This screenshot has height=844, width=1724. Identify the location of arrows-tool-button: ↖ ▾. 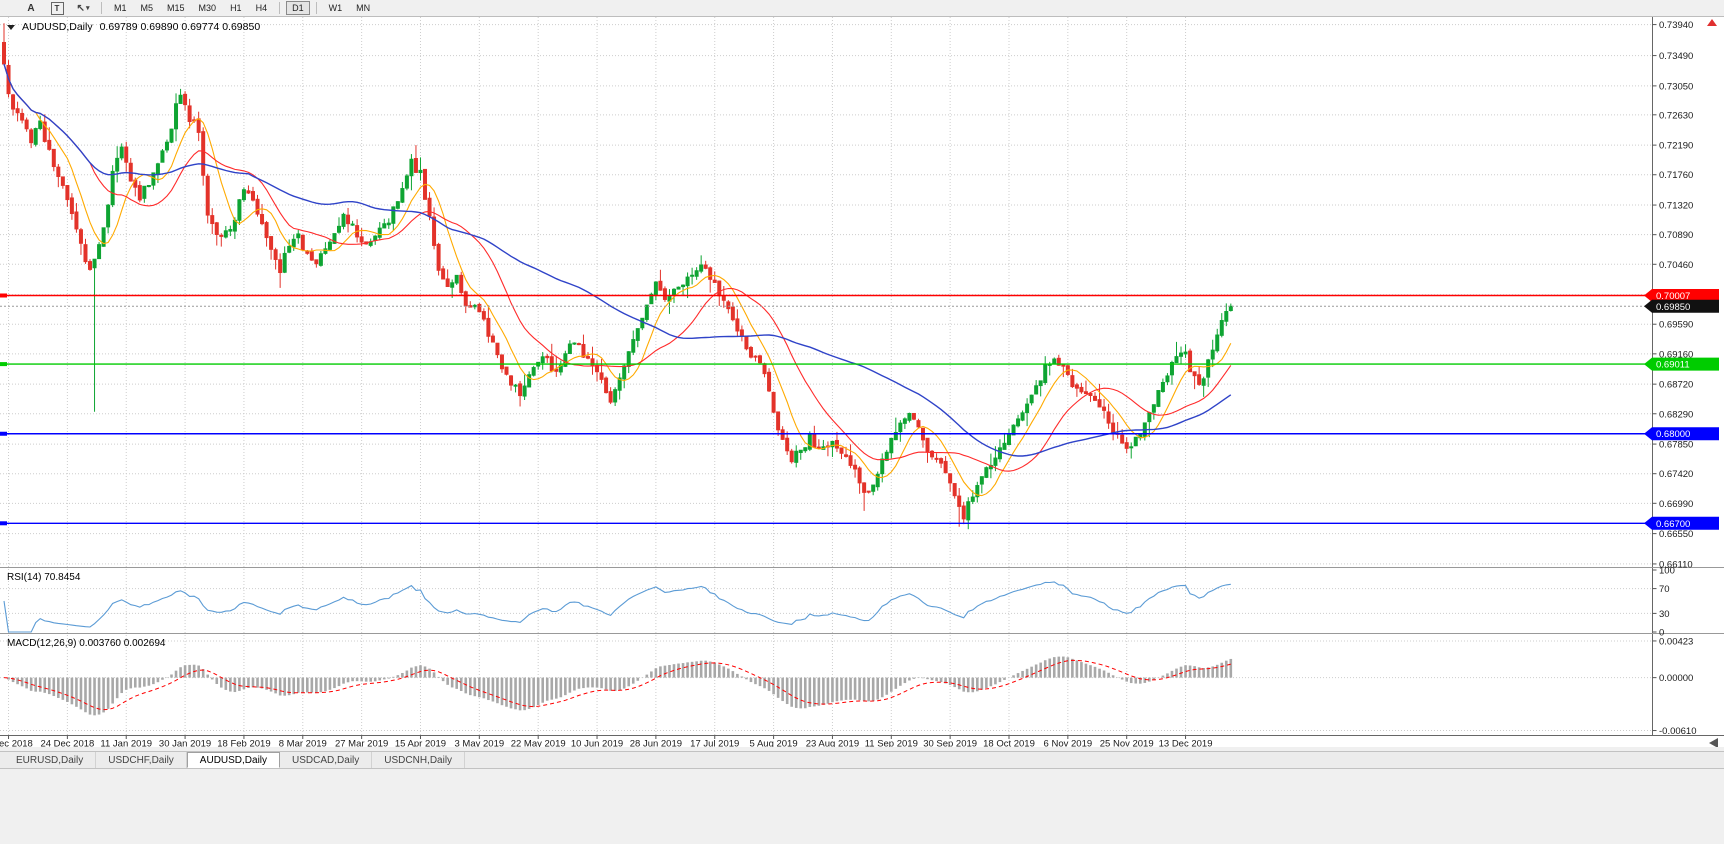
(83, 8).